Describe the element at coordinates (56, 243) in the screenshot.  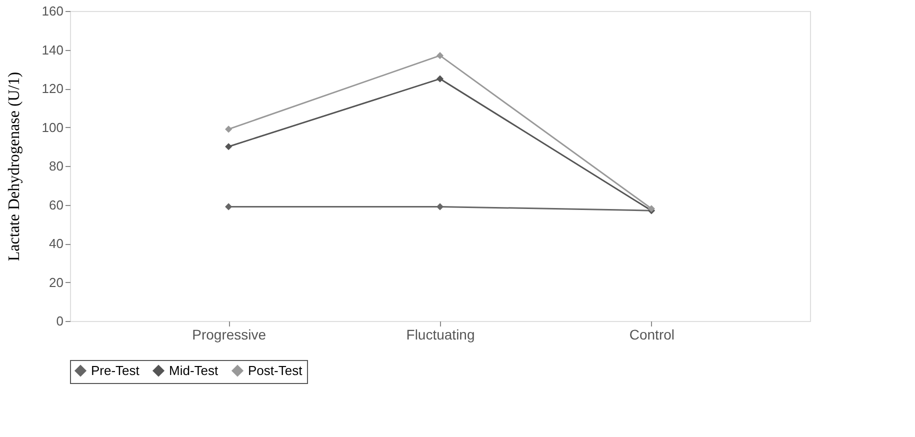
I see `y-tick-label: 40` at that location.